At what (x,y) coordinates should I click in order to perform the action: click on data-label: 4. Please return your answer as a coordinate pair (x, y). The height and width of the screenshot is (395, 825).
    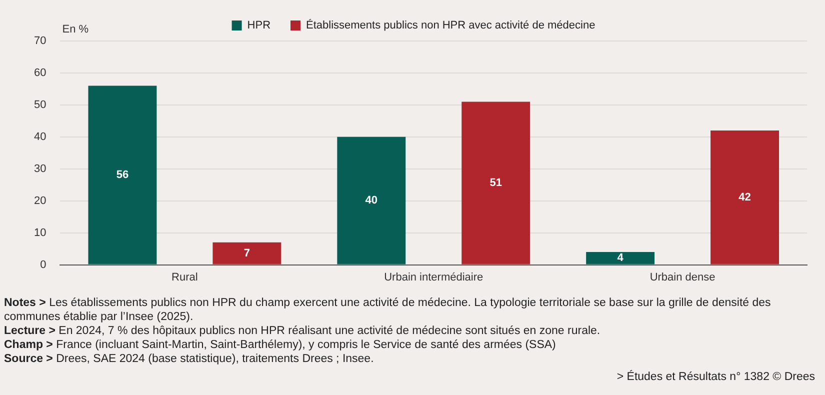
    Looking at the image, I should click on (620, 258).